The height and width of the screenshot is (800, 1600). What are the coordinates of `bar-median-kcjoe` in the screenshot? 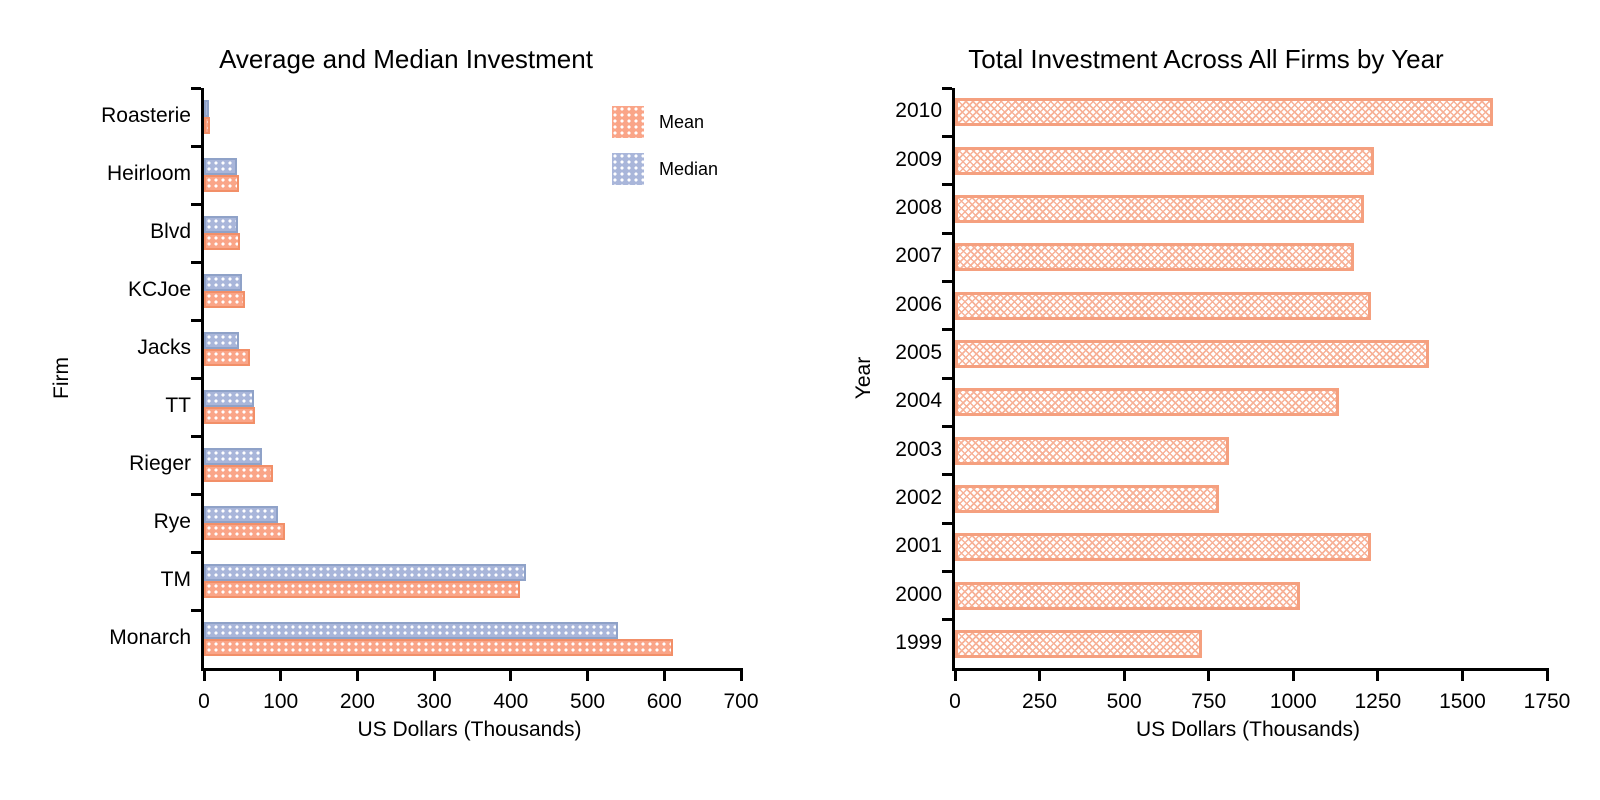 It's located at (223, 282).